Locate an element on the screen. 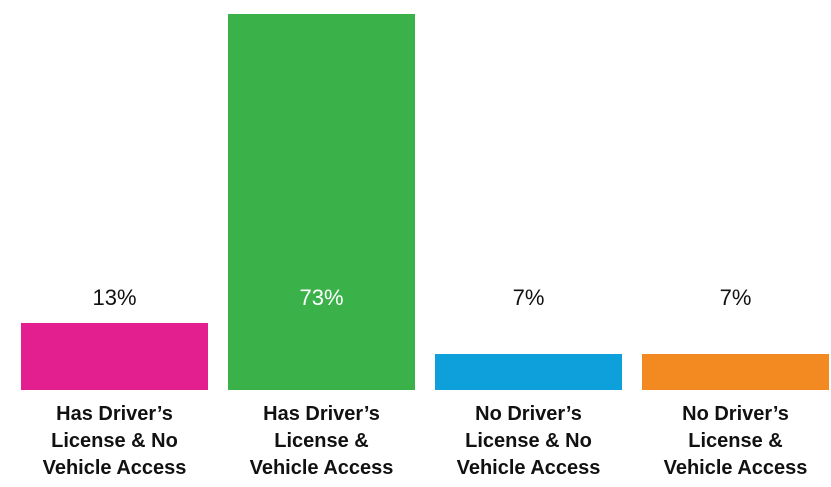 The height and width of the screenshot is (487, 831). x-tick-label: Has Driver’s License & No Vehicle Access is located at coordinates (114, 441).